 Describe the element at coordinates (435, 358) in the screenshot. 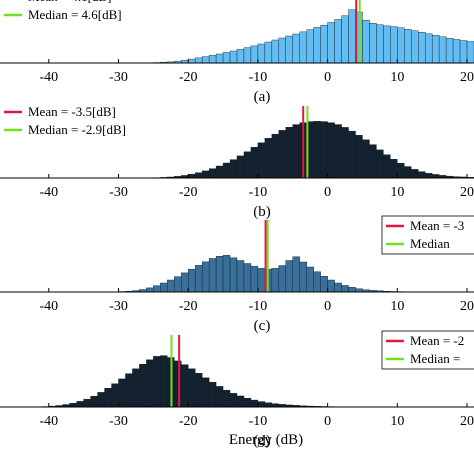

I see `legend-label-median: Median =` at that location.